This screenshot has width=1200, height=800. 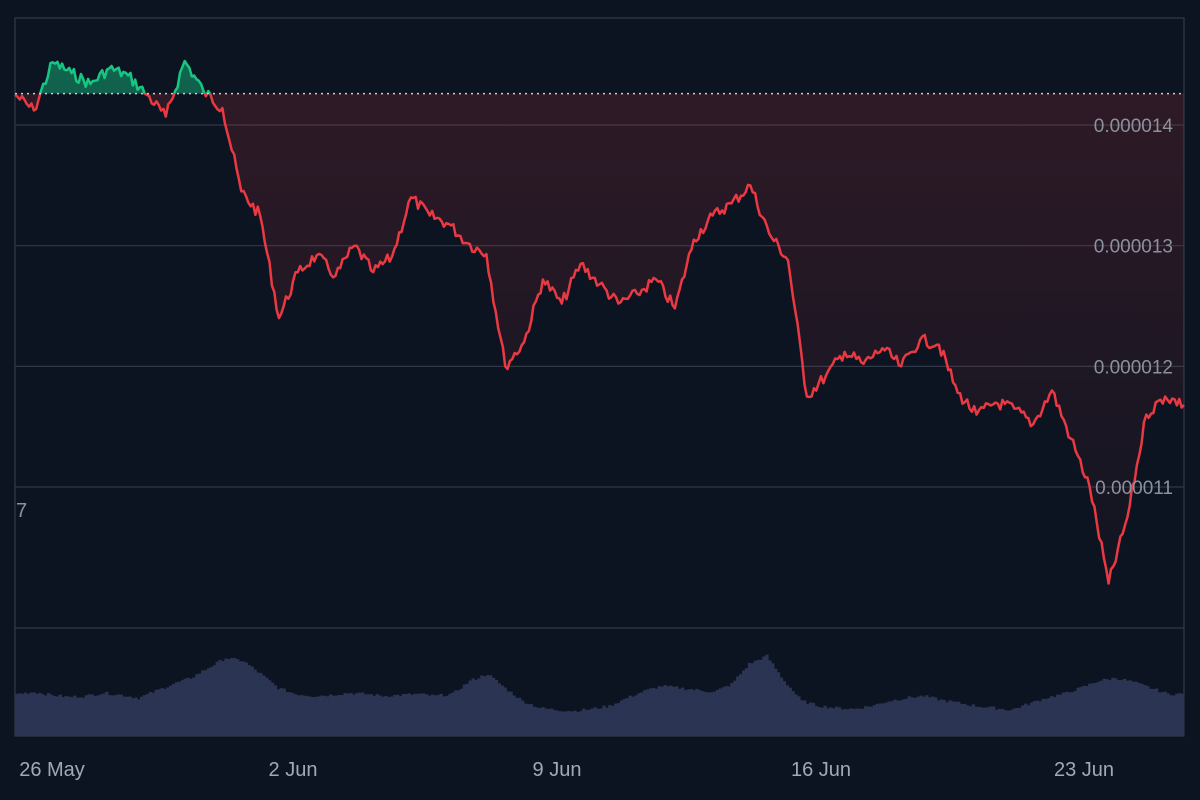 I want to click on x-tick-label: 23 Jun, so click(x=1084, y=770).